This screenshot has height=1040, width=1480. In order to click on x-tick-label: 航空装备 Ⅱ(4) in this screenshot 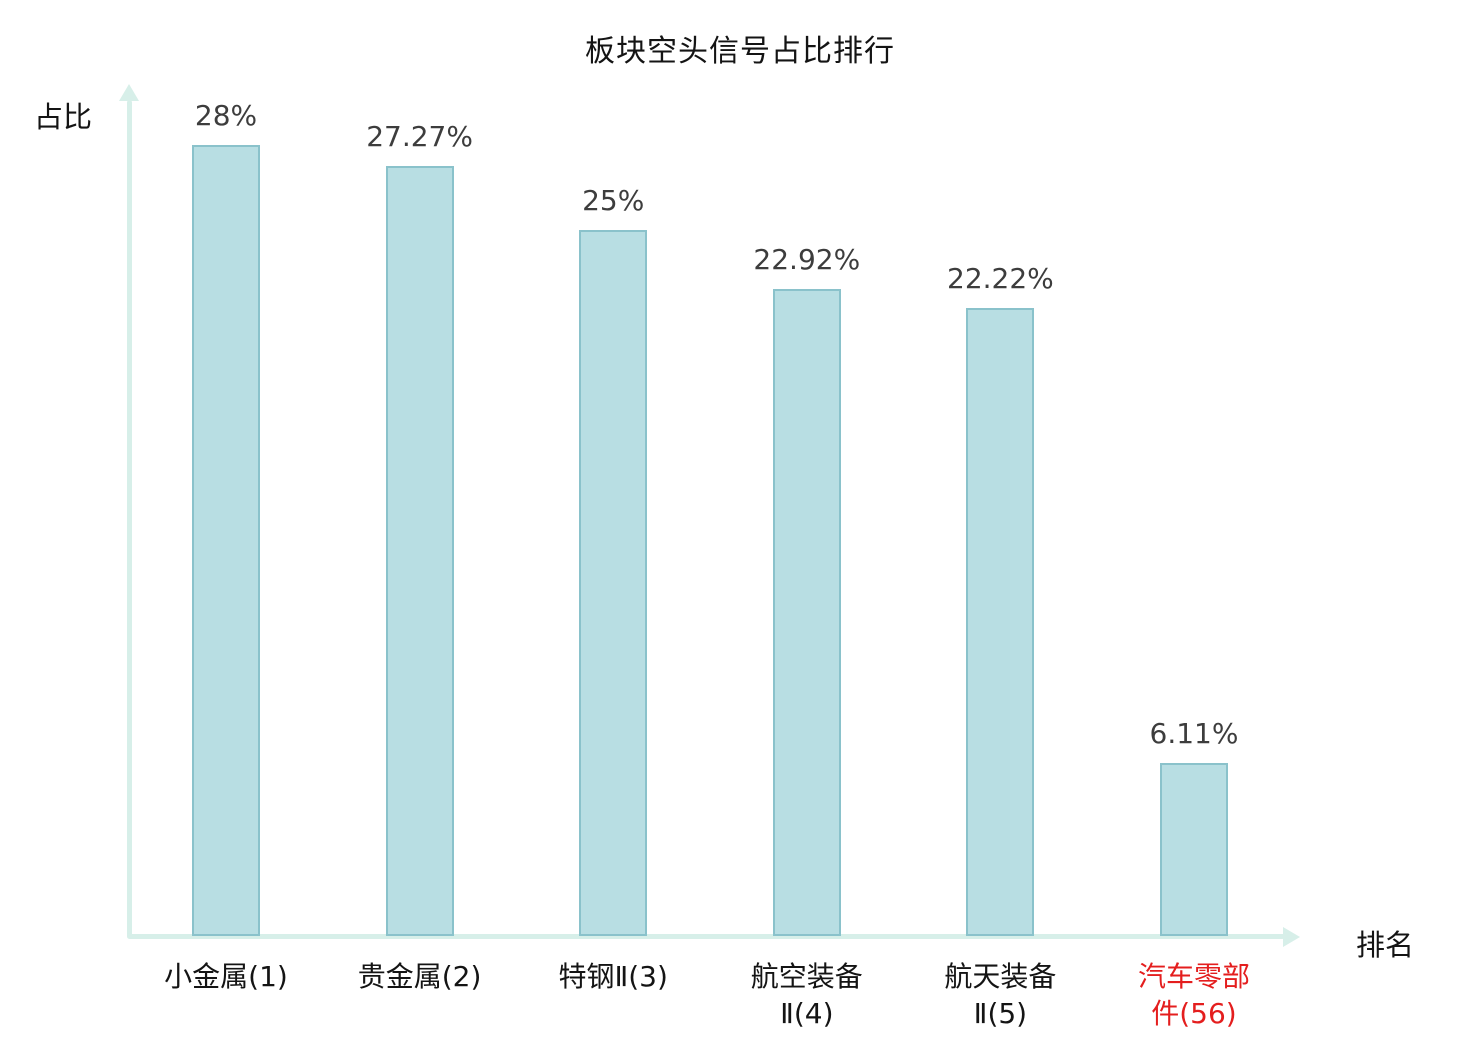, I will do `click(806, 995)`.